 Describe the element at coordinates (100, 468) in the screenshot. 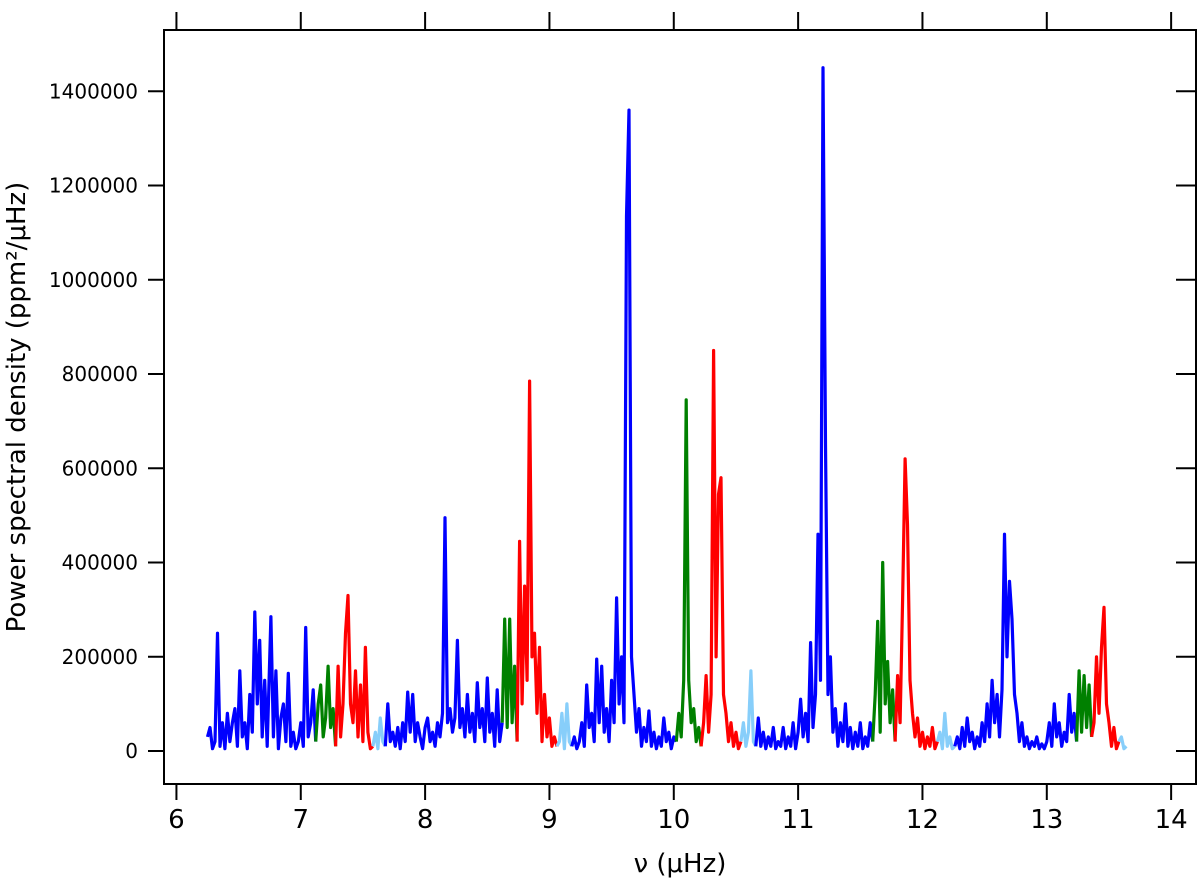

I see `y-tick-label: 600000` at that location.